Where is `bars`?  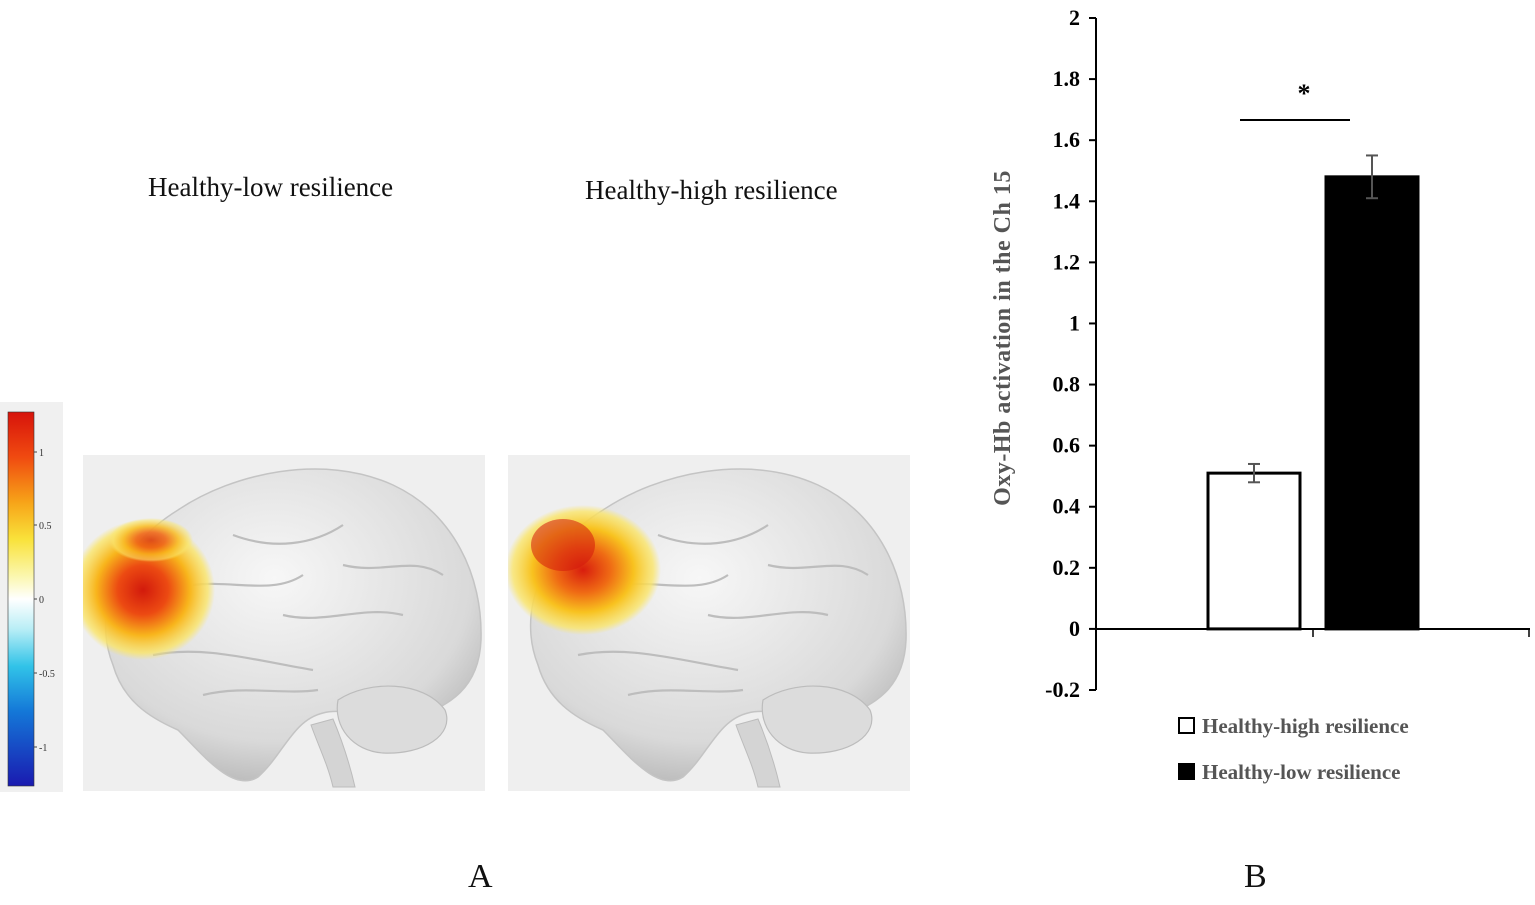 bars is located at coordinates (1313, 392).